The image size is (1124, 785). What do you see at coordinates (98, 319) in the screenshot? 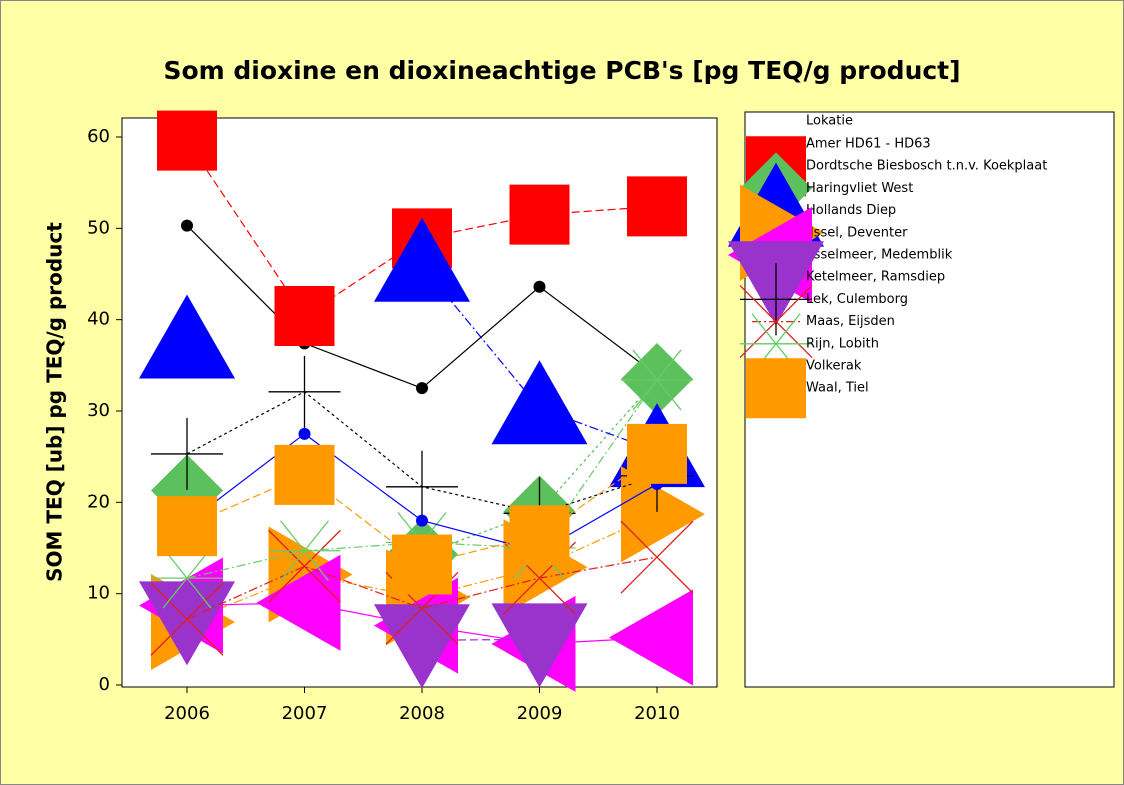
I see `y-tick-label: 40` at bounding box center [98, 319].